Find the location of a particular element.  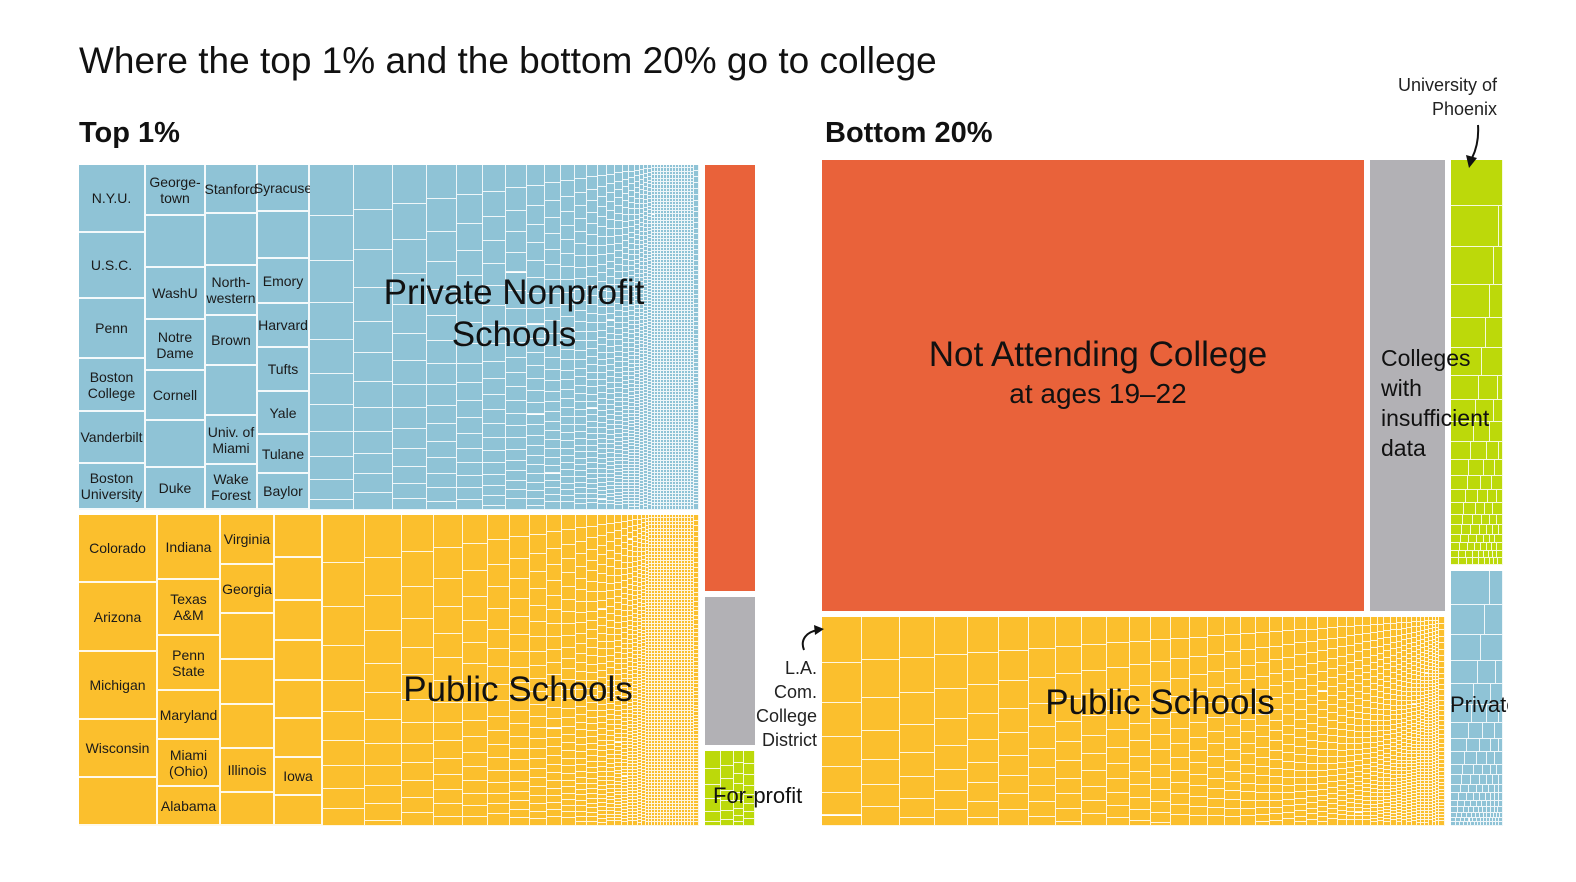

panel-title-top-1: Top 1% is located at coordinates (129, 133).